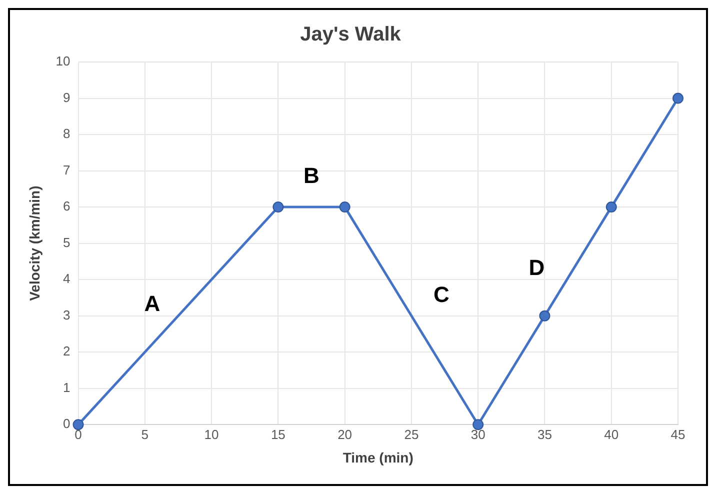 The height and width of the screenshot is (497, 719). Describe the element at coordinates (66, 351) in the screenshot. I see `y-tick-label: 2` at that location.